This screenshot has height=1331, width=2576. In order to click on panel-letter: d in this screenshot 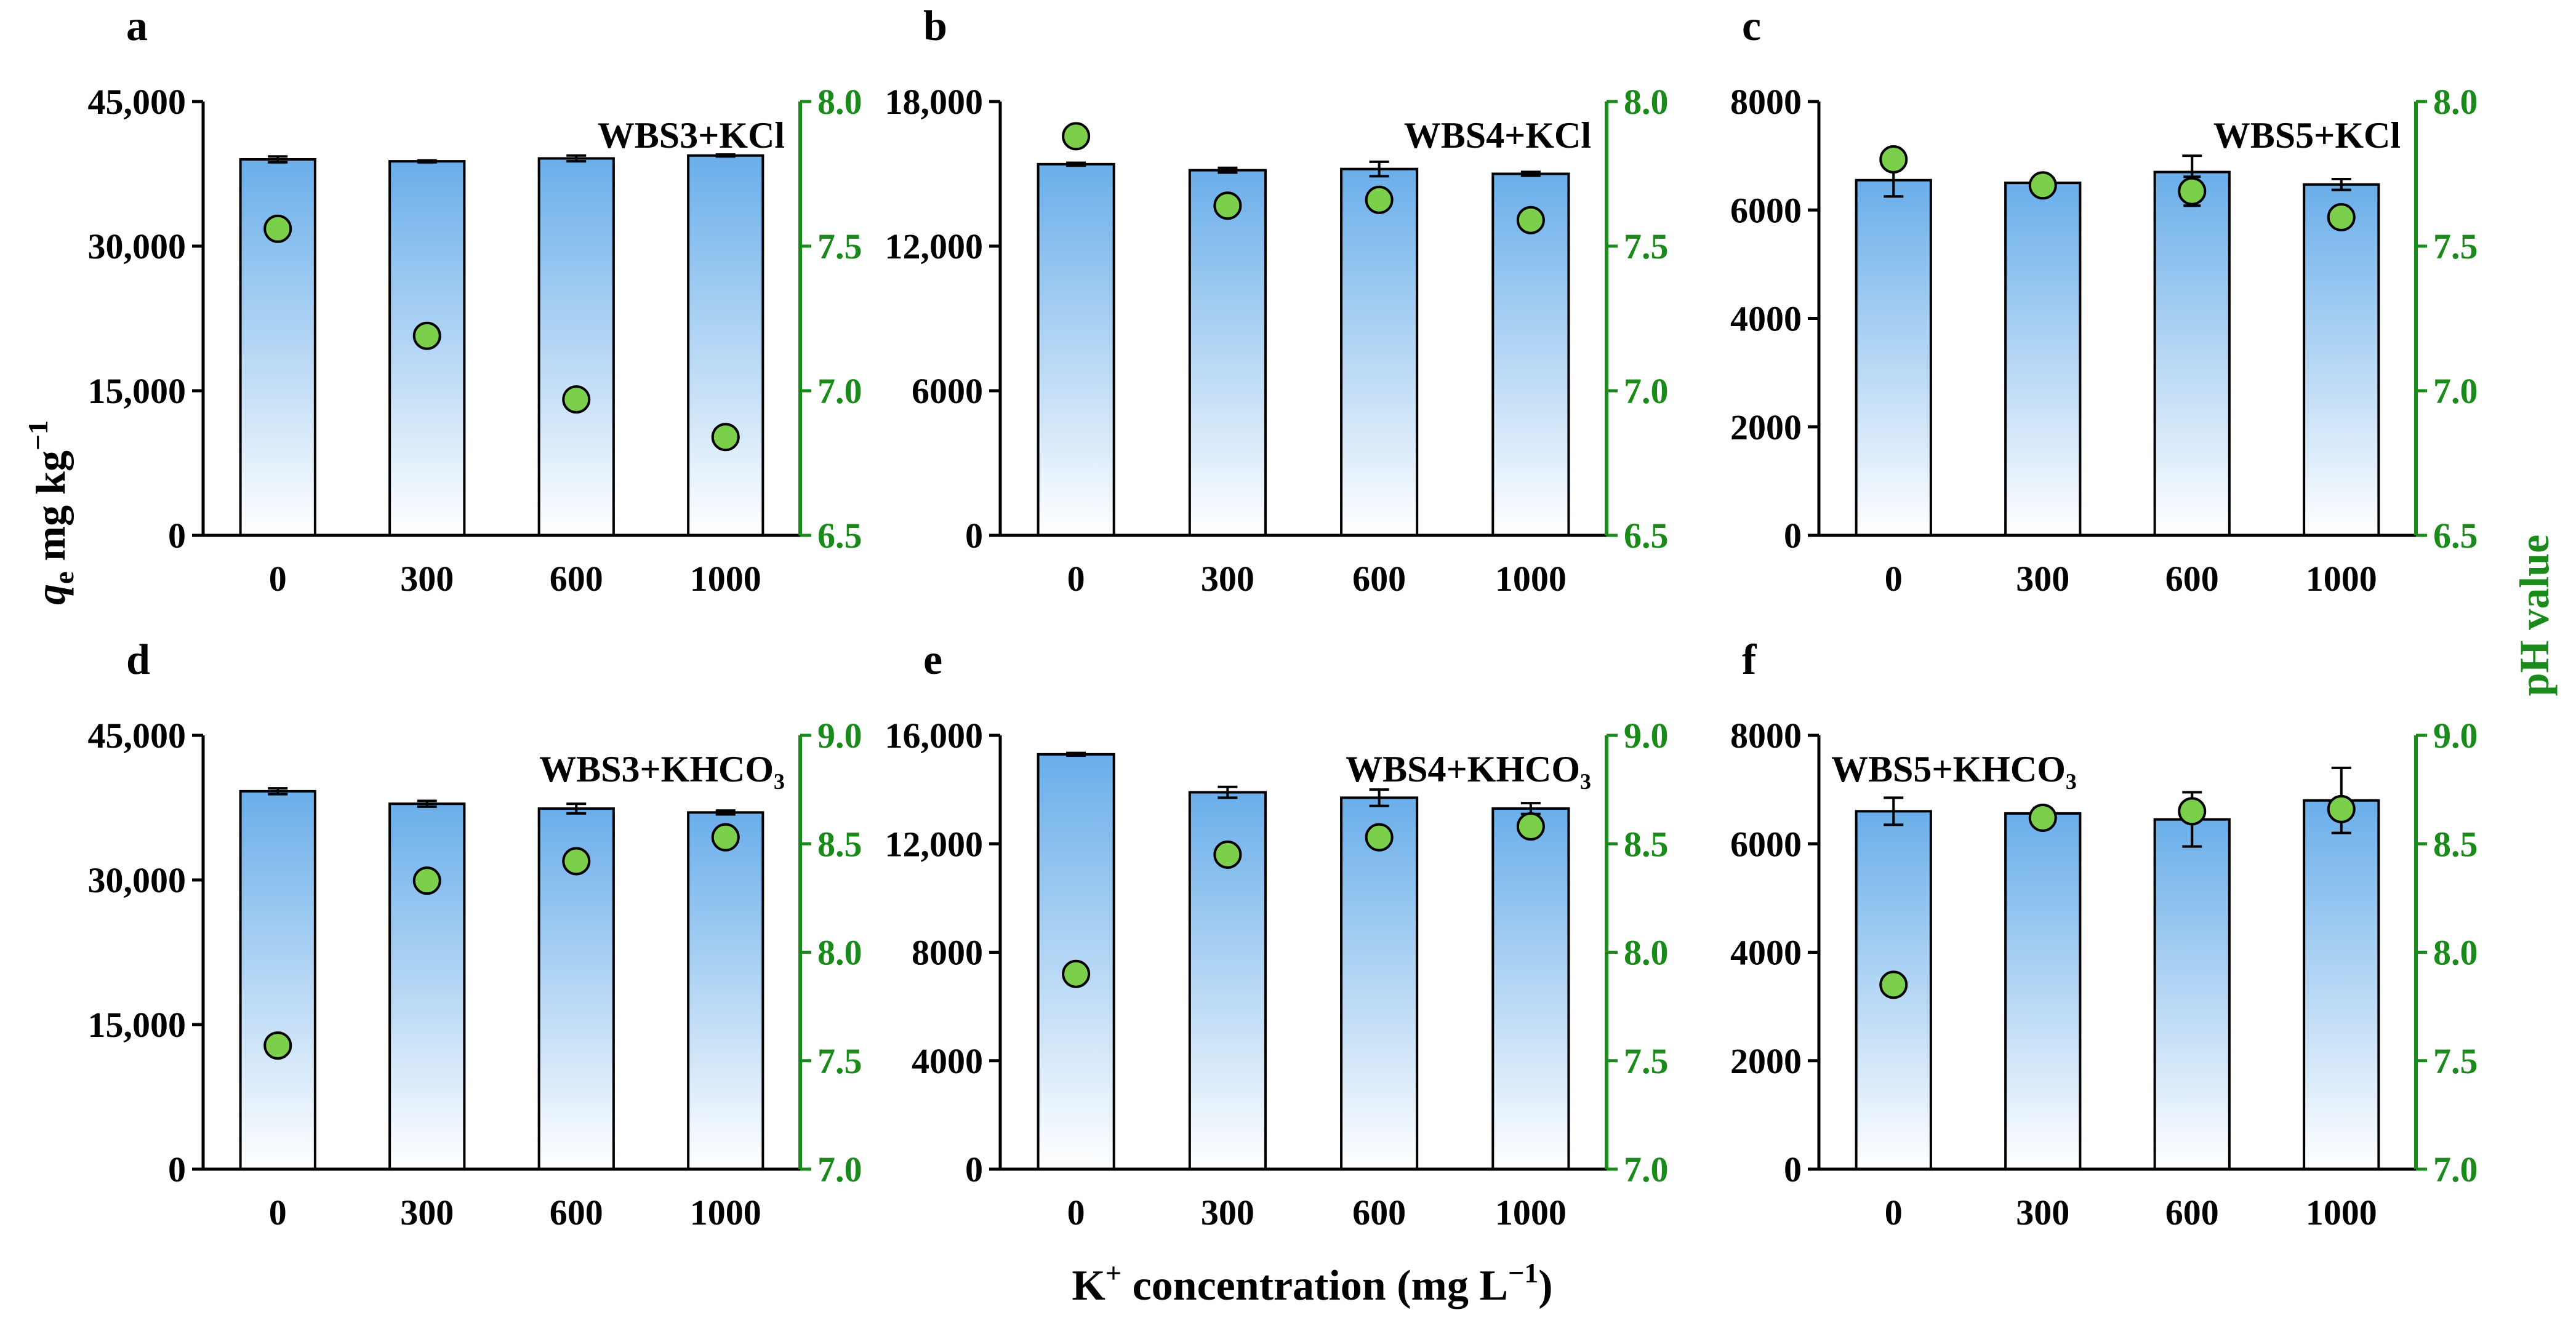, I will do `click(138, 660)`.